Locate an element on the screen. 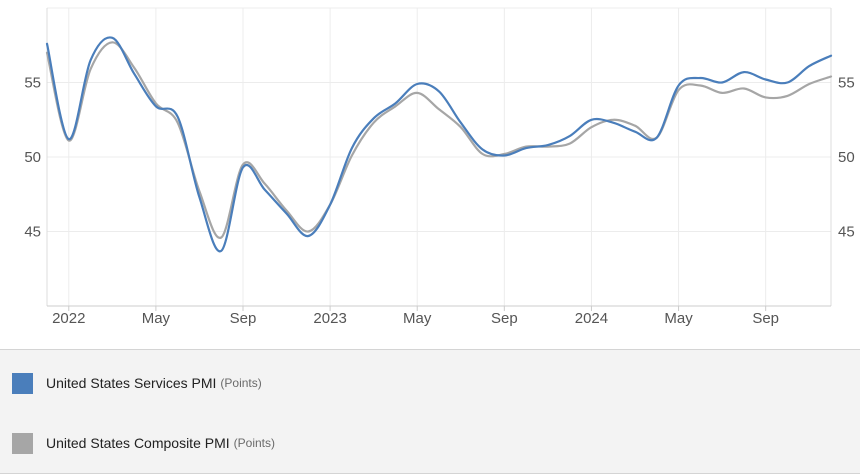 The image size is (860, 476). legend-swatch-composite is located at coordinates (22, 443).